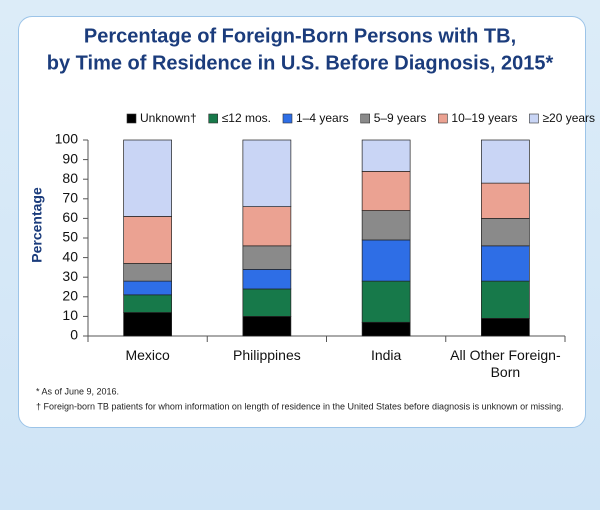  What do you see at coordinates (568, 118) in the screenshot?
I see `legend-label: ≥20 years` at bounding box center [568, 118].